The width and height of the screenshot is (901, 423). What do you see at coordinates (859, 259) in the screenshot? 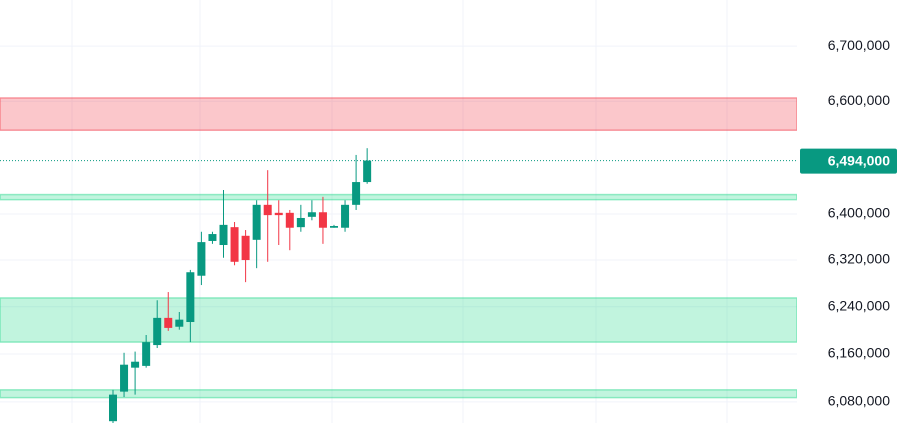
I see `y-tick-label: 6,320,000` at bounding box center [859, 259].